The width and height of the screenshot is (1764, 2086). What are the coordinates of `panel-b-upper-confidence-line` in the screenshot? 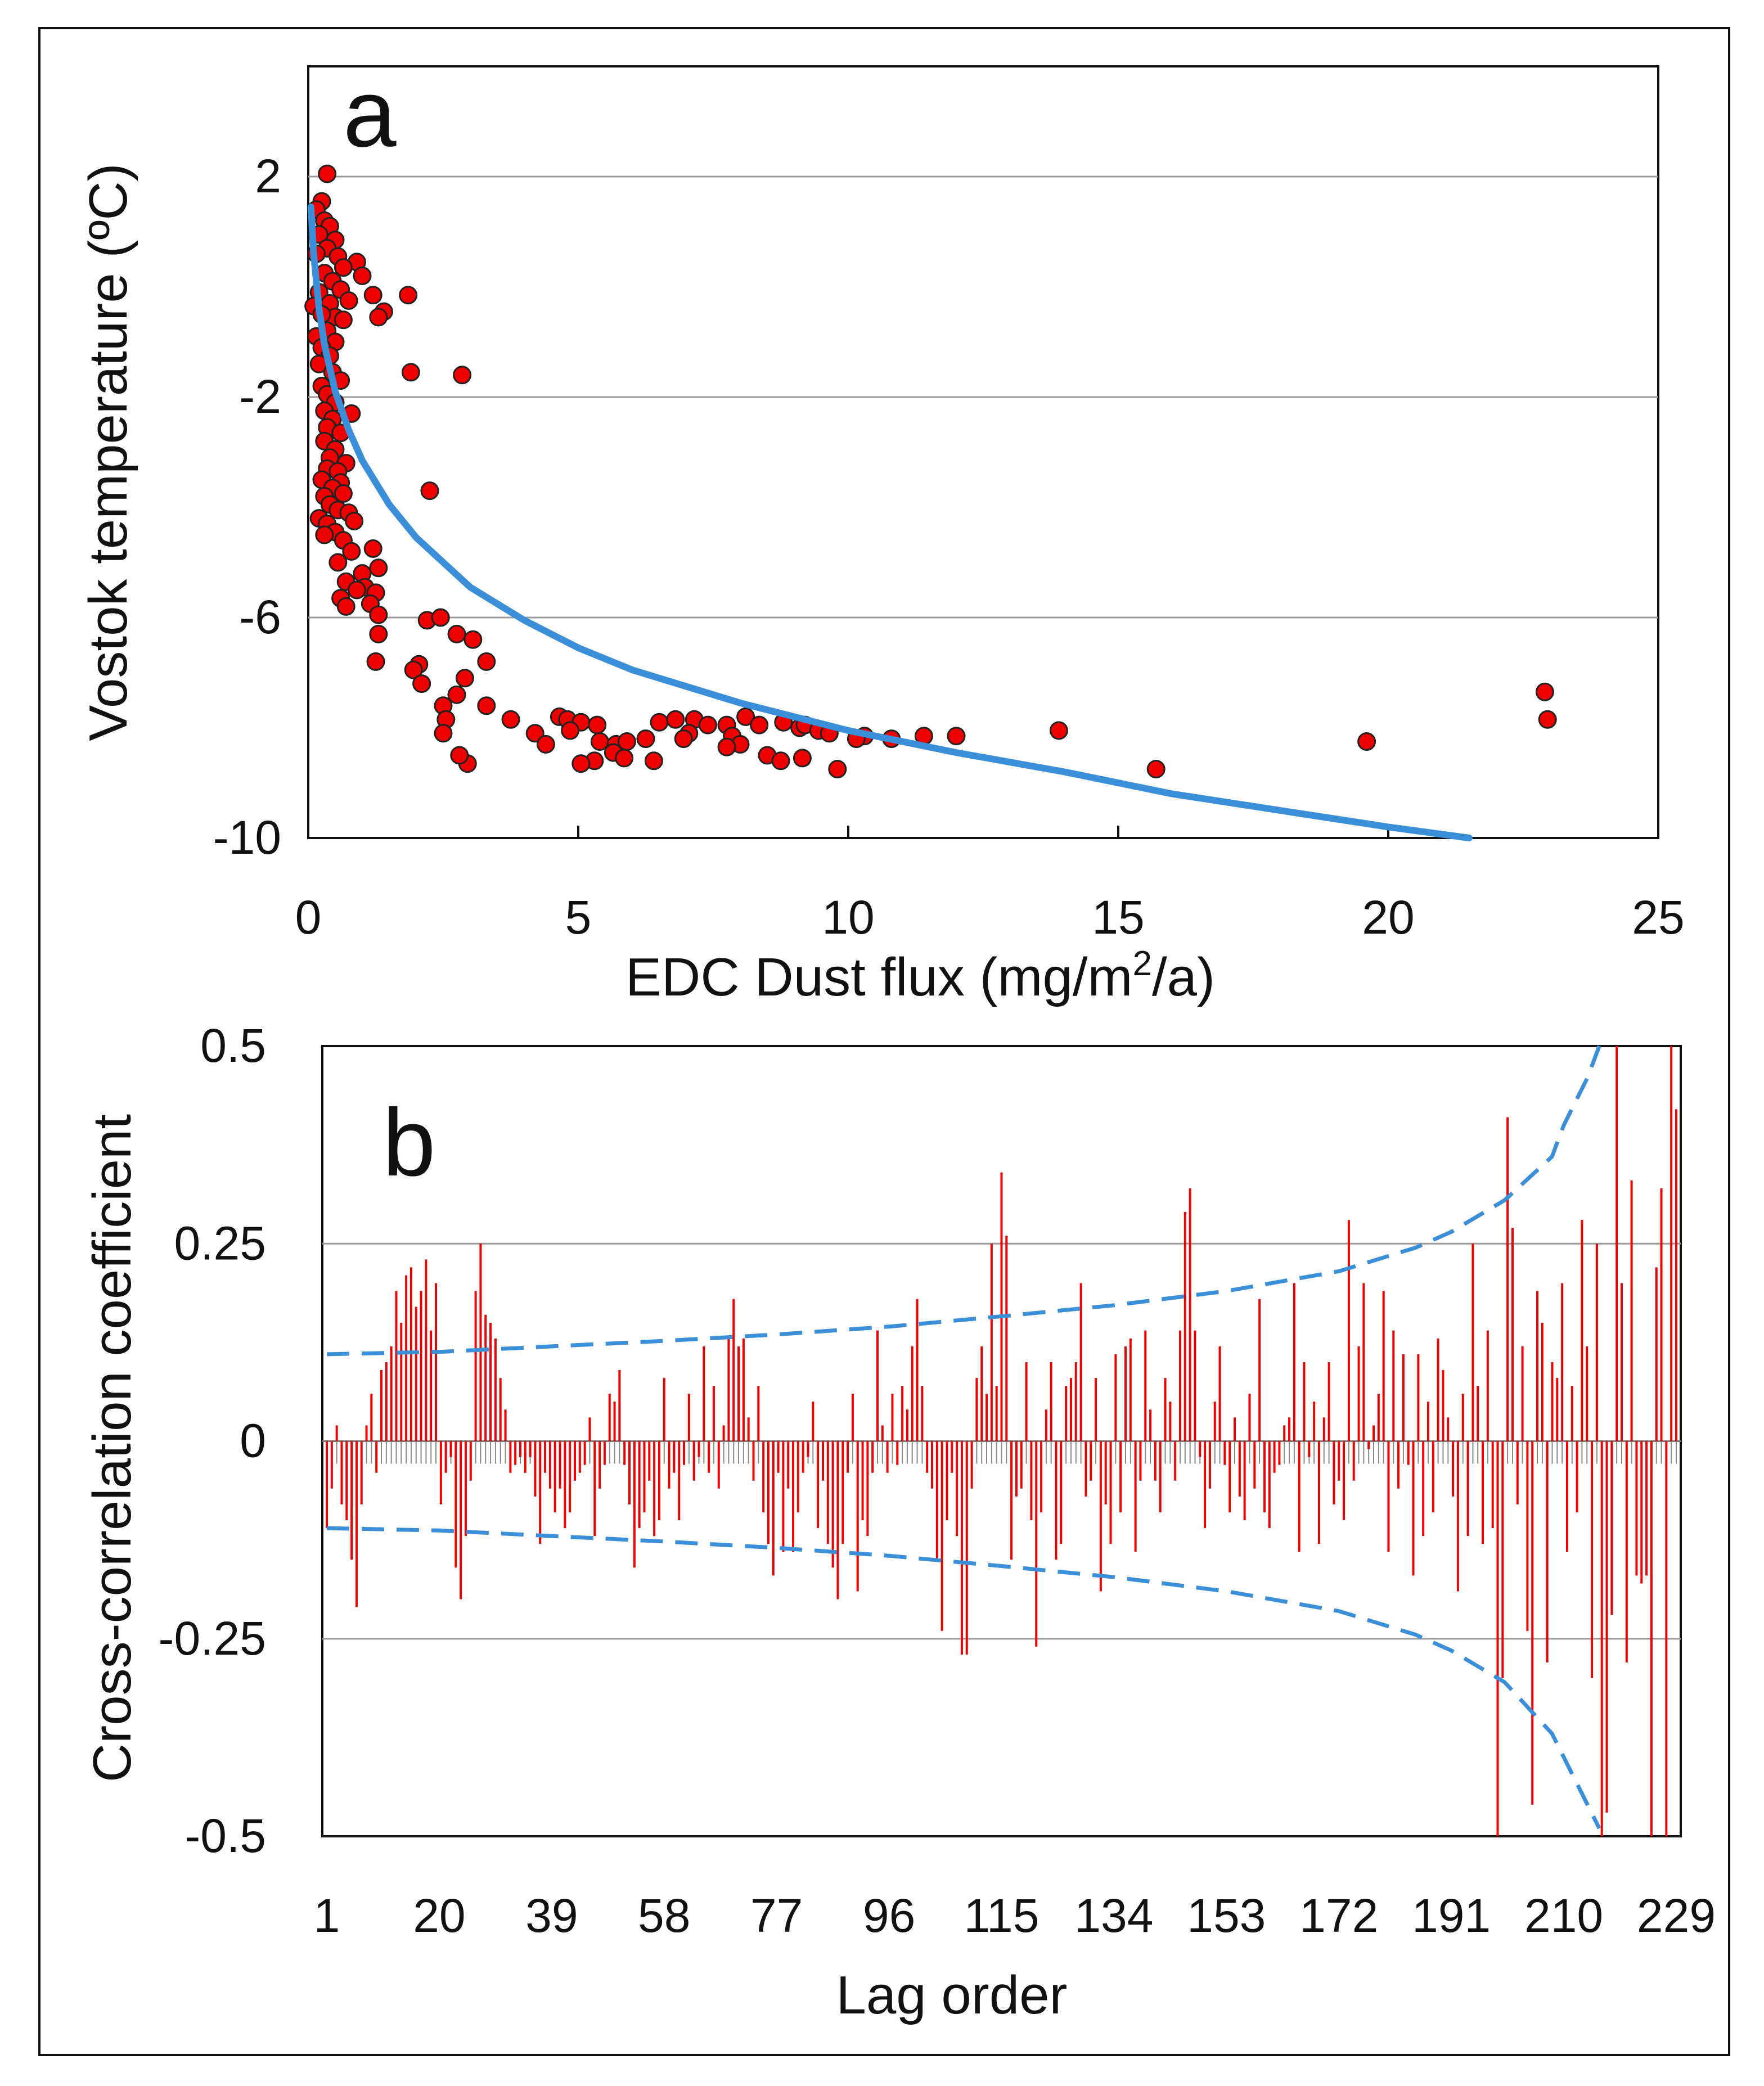 It's located at (963, 1201).